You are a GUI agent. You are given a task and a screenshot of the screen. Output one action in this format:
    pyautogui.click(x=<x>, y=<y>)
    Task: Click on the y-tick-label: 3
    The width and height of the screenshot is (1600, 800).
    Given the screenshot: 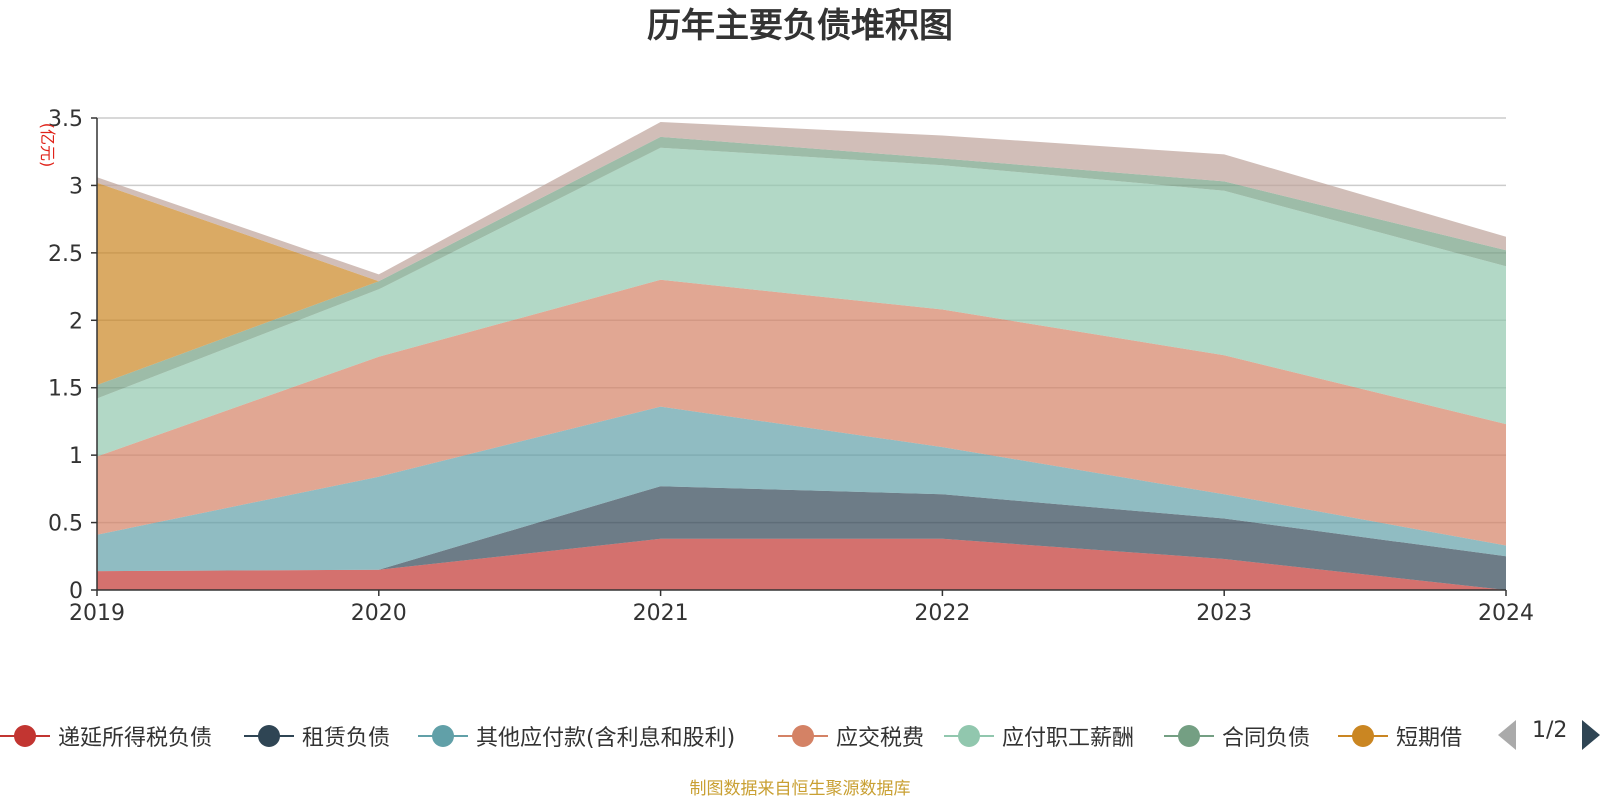 What is the action you would take?
    pyautogui.click(x=76, y=186)
    